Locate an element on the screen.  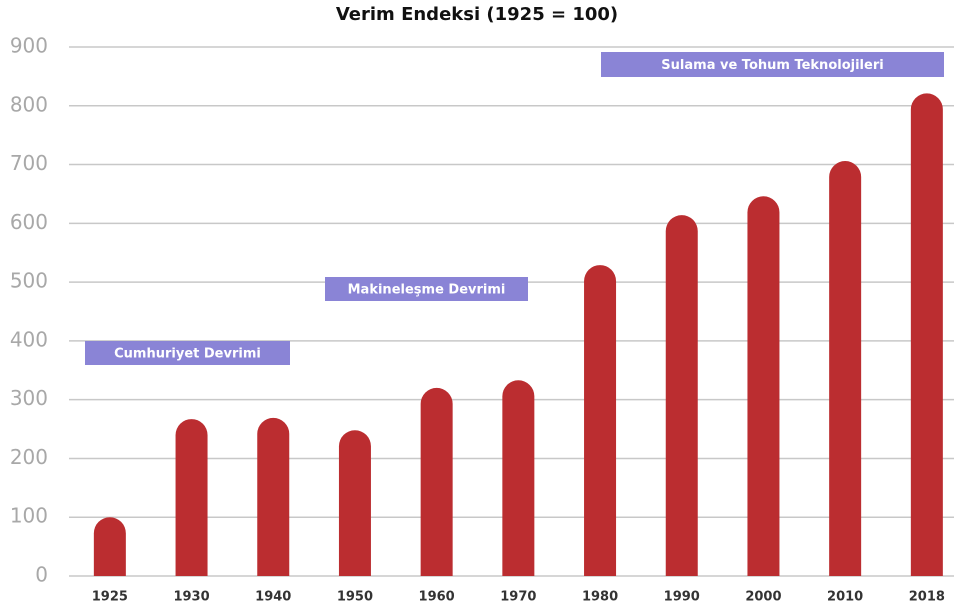
x-tick-label: 1930 is located at coordinates (191, 597).